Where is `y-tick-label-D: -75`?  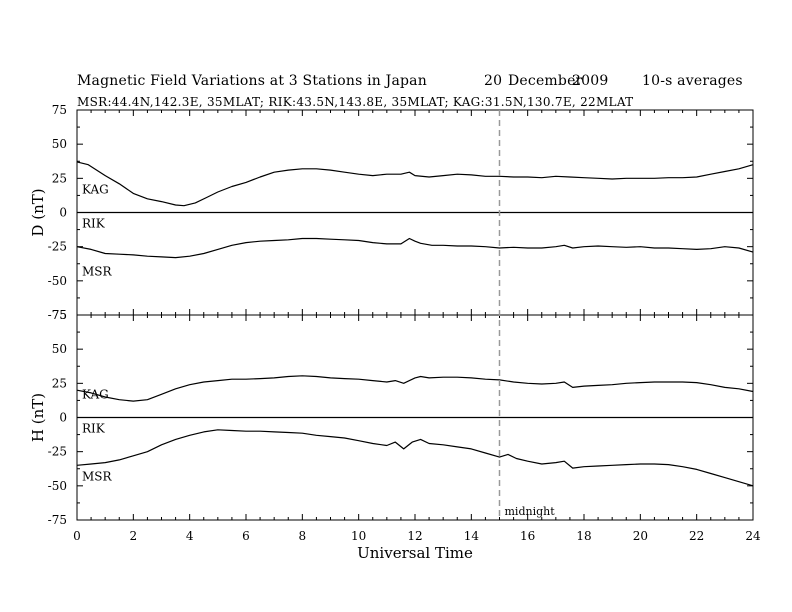
y-tick-label-D: -75 is located at coordinates (57, 315).